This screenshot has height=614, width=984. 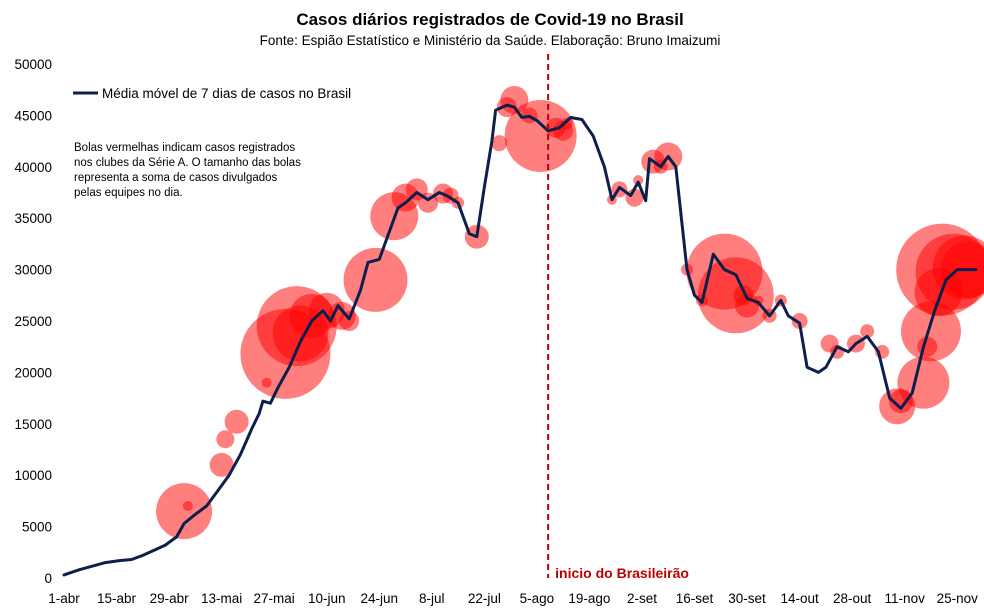 I want to click on x-tick-label: 29-abr, so click(x=170, y=598).